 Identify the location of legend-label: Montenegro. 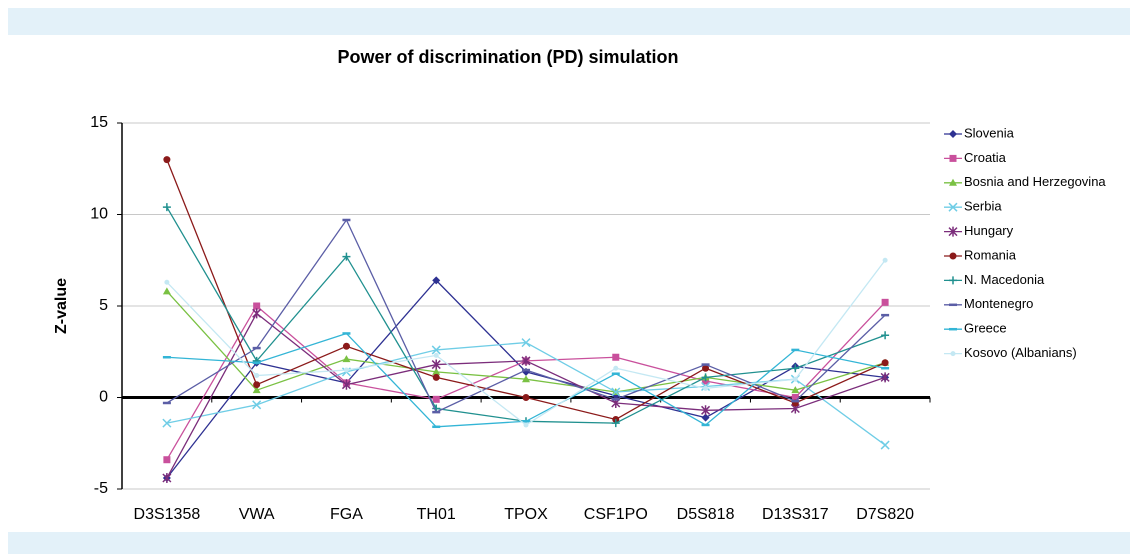
(998, 303).